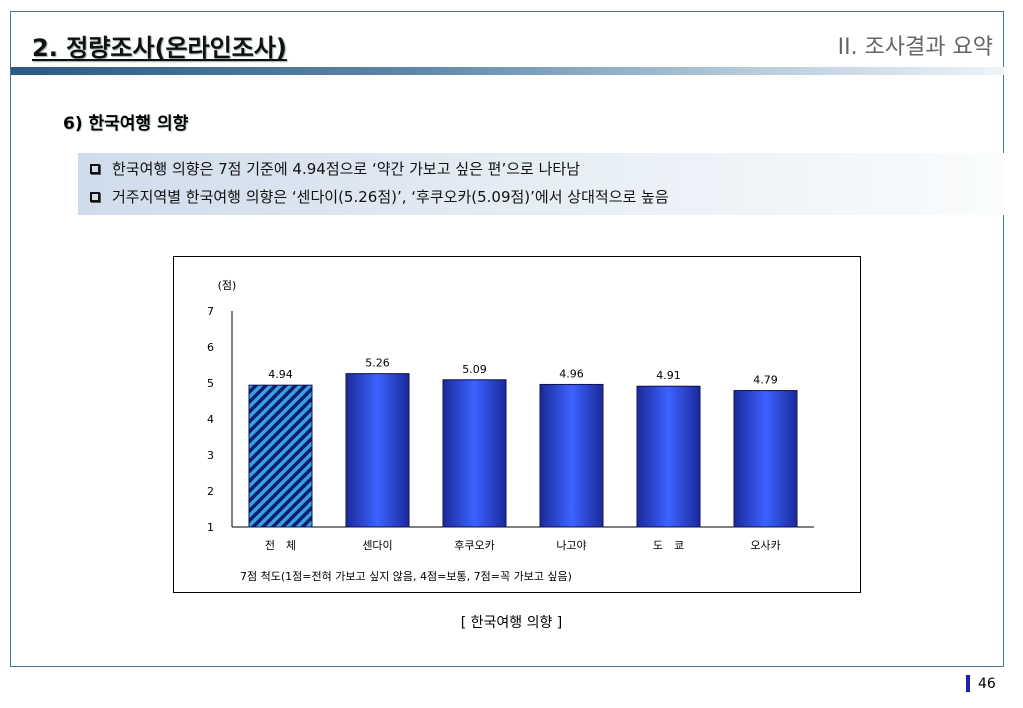 The width and height of the screenshot is (1023, 708). What do you see at coordinates (571, 545) in the screenshot?
I see `x-tick-label: 나고야` at bounding box center [571, 545].